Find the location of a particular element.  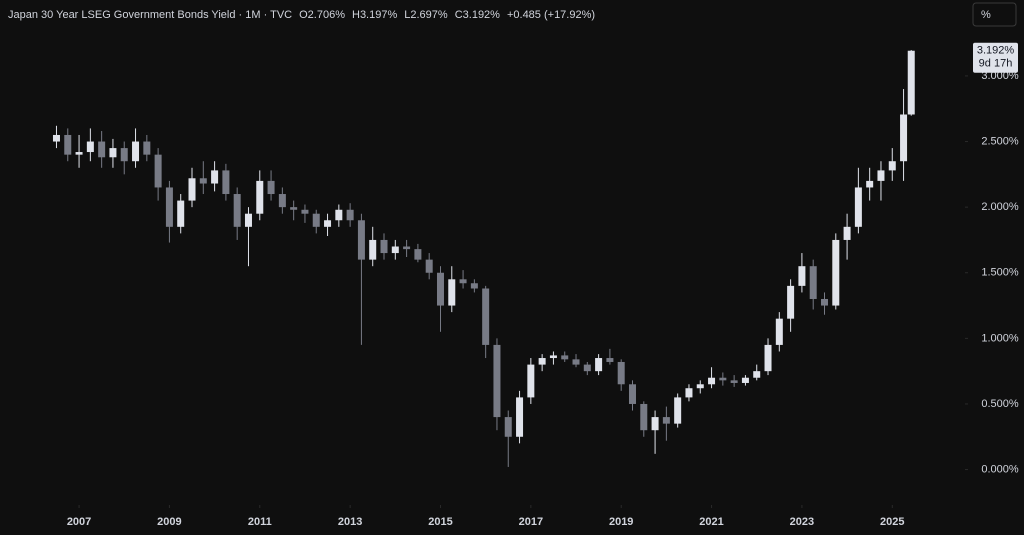

last-price-badge: 3.192%9d 17h is located at coordinates (995, 57).